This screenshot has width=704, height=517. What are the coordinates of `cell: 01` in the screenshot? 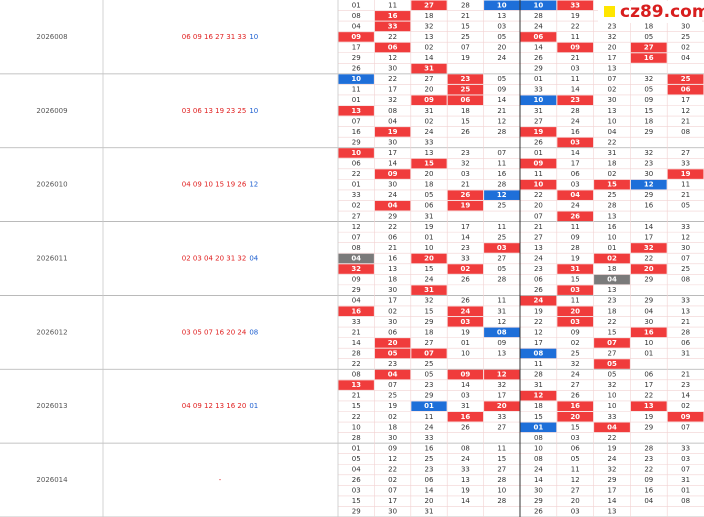 It's located at (538, 153).